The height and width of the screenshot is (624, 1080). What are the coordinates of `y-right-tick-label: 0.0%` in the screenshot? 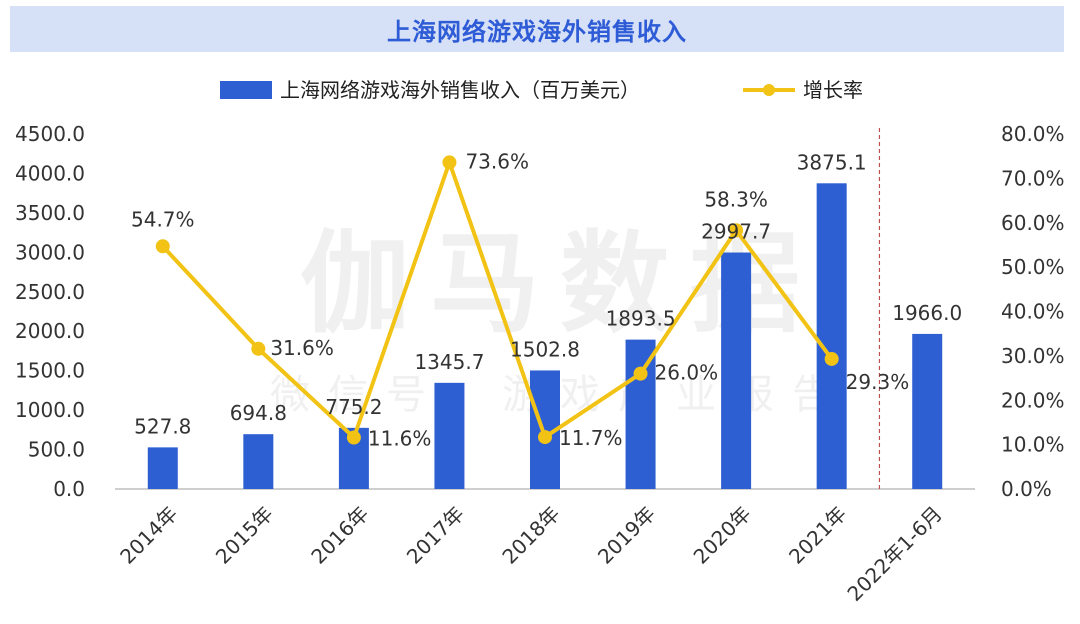 It's located at (1026, 489).